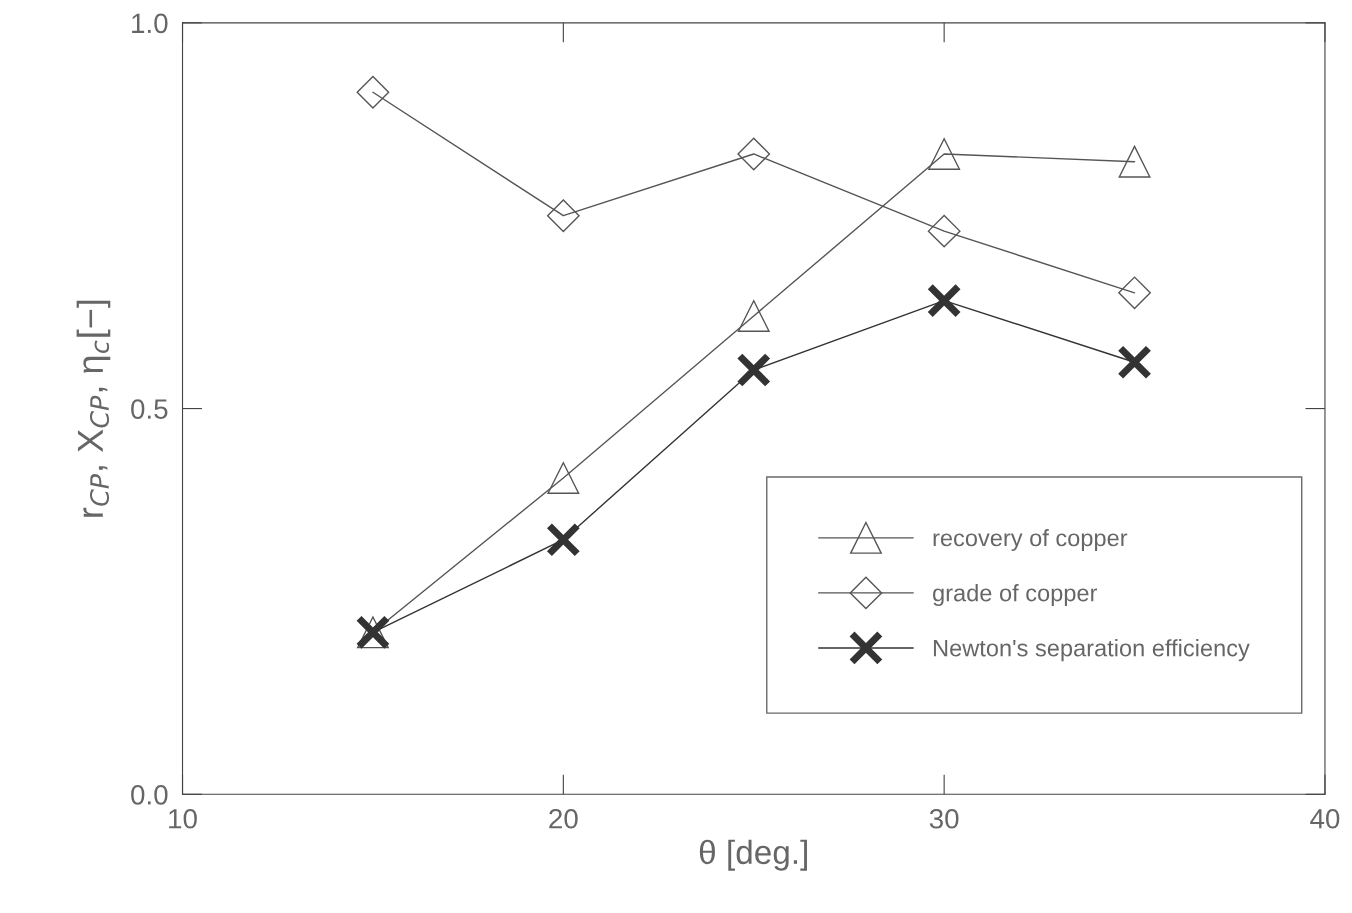 The image size is (1352, 913). I want to click on x-tick-label: 30, so click(944, 818).